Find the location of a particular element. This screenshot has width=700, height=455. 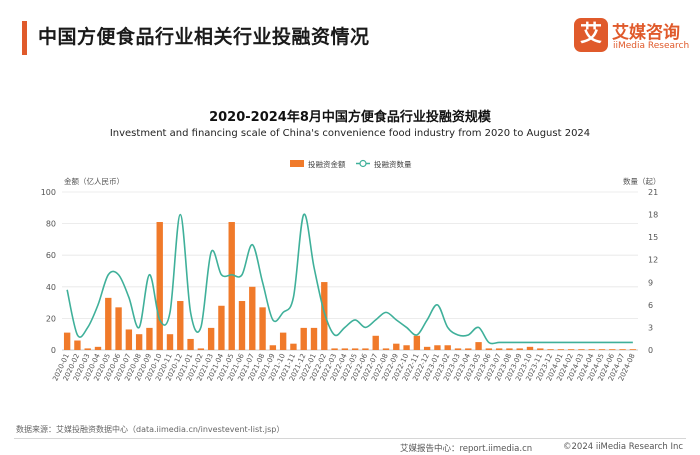

y2-tick-label: 12 is located at coordinates (653, 260).